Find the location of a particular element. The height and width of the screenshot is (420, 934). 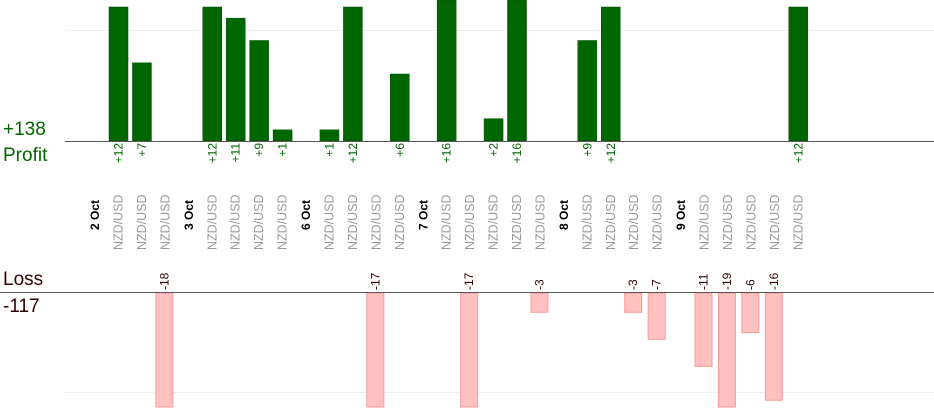

date-label: 6 Oct is located at coordinates (306, 215).